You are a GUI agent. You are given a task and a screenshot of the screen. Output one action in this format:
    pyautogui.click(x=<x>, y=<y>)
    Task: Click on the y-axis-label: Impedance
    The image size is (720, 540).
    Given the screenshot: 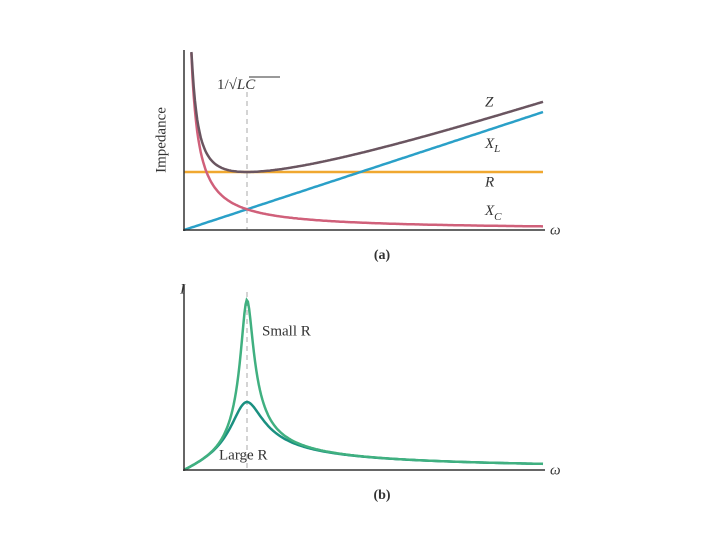 What is the action you would take?
    pyautogui.click(x=161, y=140)
    